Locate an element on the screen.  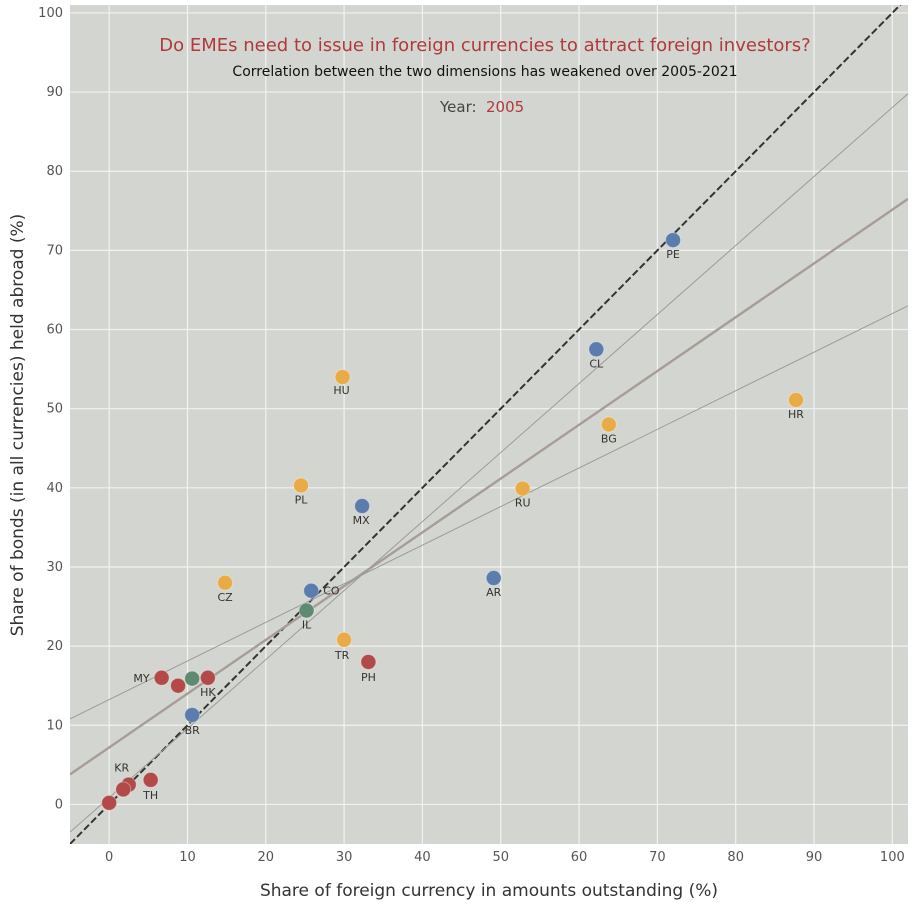
point-bg is located at coordinates (608, 424).